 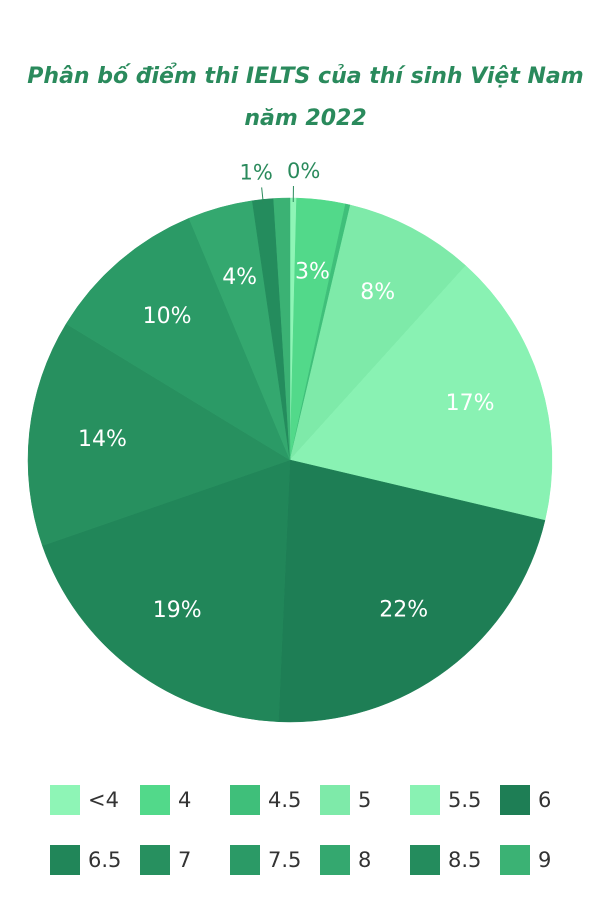 What do you see at coordinates (544, 860) in the screenshot?
I see `legend-label: 9` at bounding box center [544, 860].